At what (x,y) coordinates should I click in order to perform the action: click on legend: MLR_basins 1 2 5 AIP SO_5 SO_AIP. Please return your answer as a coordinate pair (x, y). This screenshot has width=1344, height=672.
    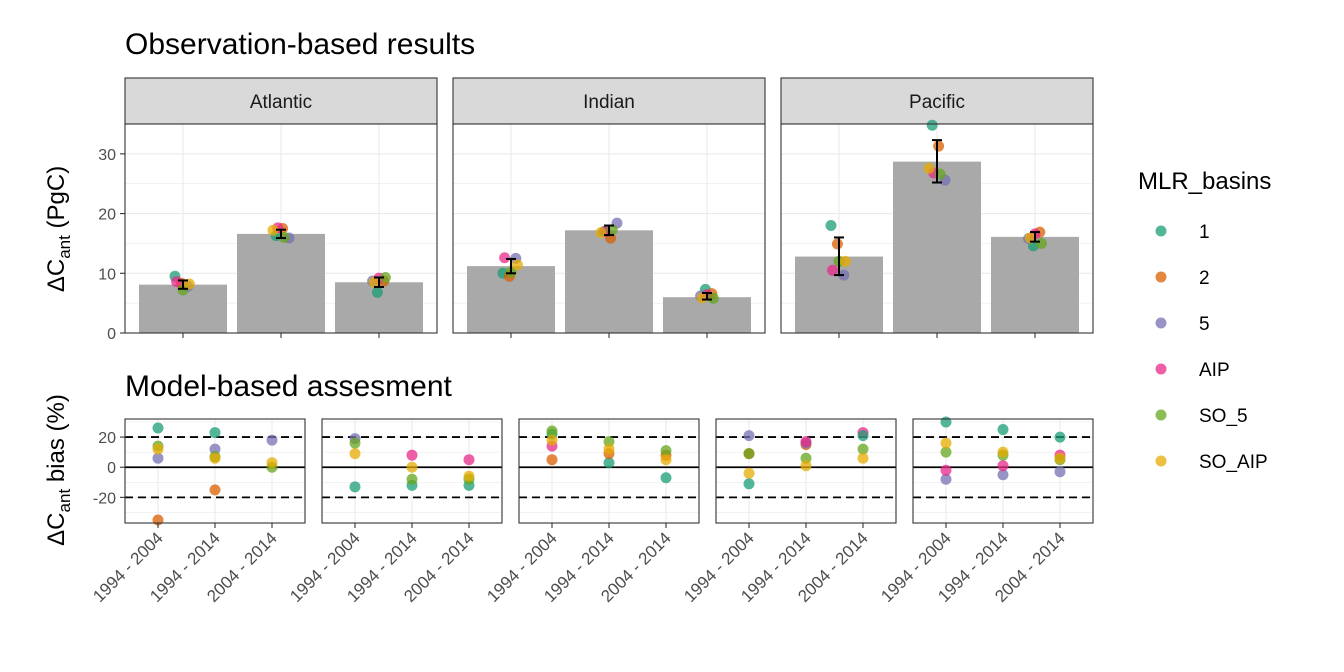
    Looking at the image, I should click on (1204, 320).